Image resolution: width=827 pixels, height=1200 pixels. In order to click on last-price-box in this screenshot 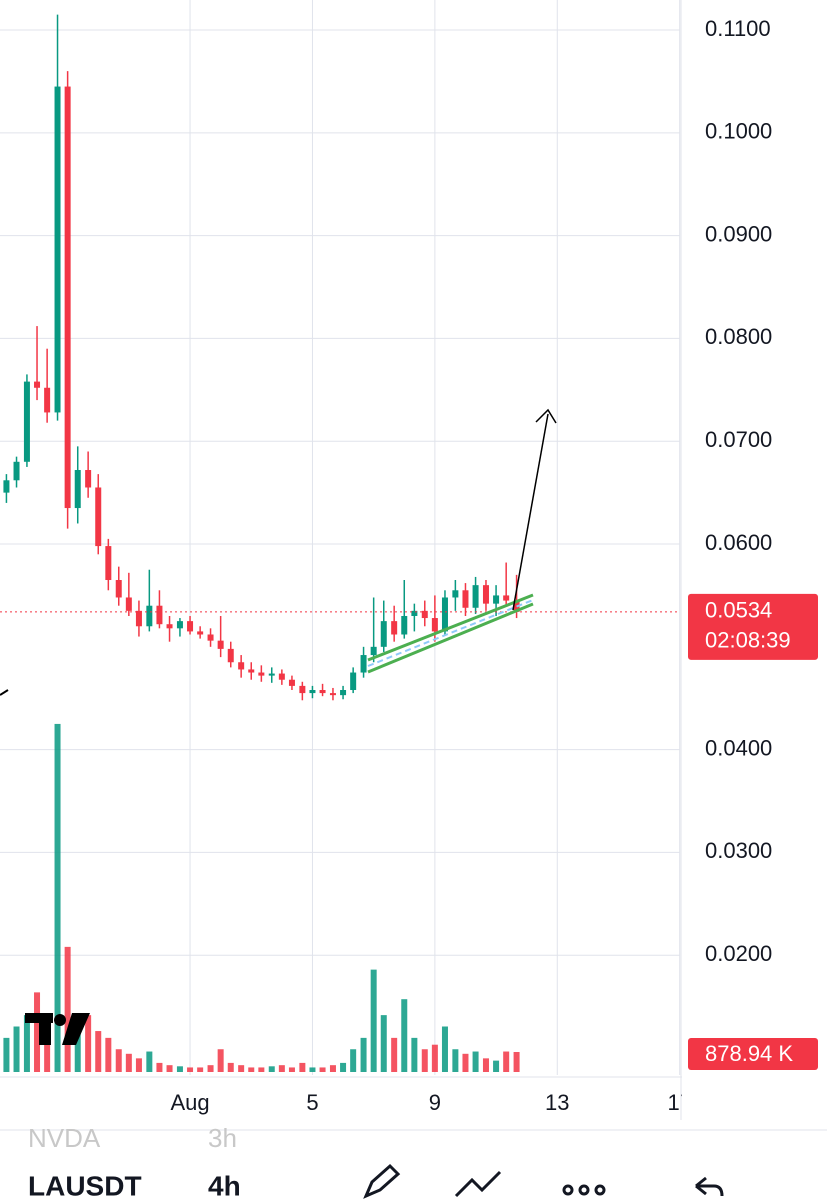, I will do `click(753, 626)`.